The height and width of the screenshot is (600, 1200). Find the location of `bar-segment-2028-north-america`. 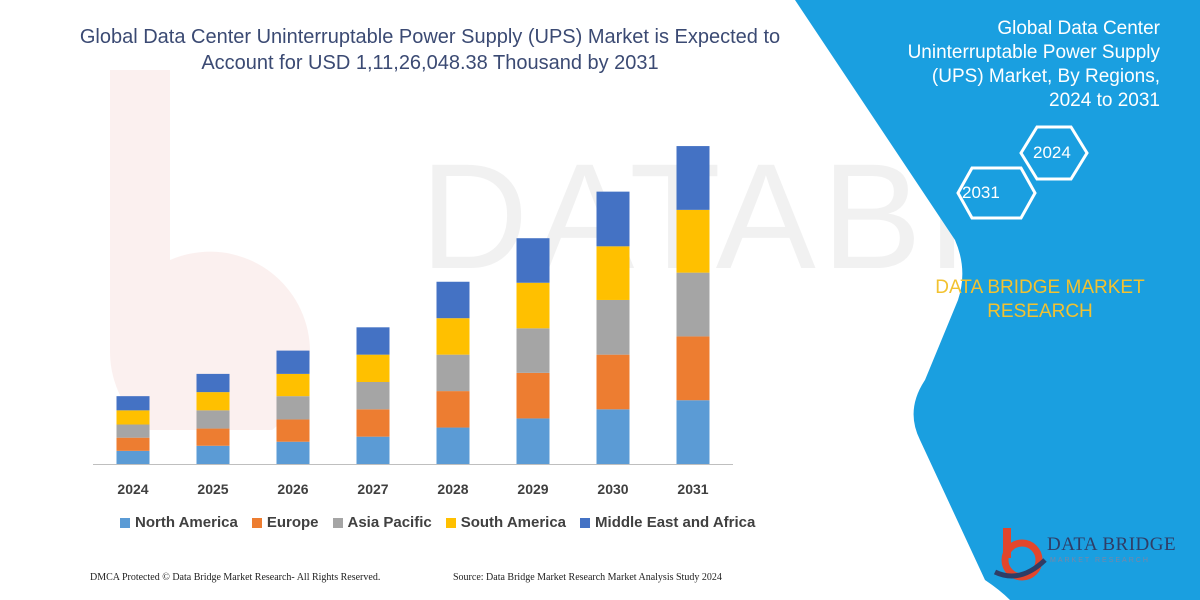

bar-segment-2028-north-america is located at coordinates (453, 445).